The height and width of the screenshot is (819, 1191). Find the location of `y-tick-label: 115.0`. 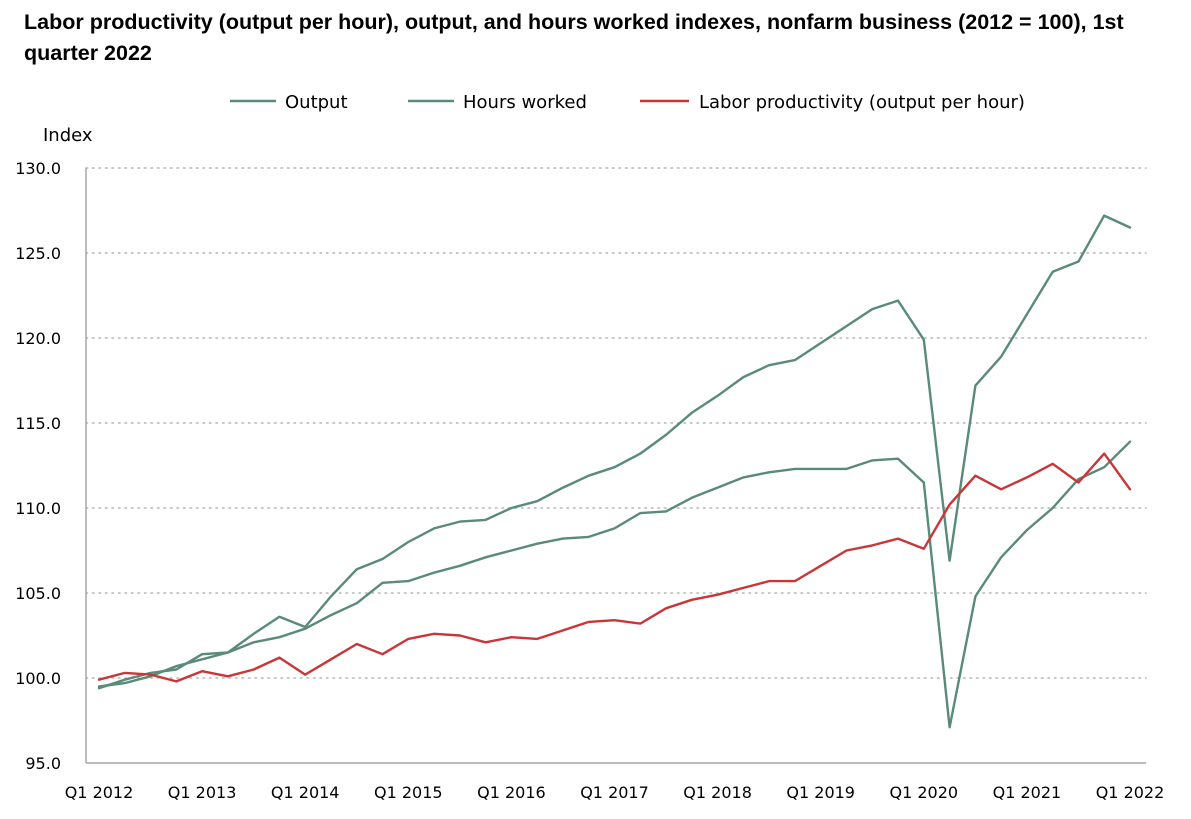

y-tick-label: 115.0 is located at coordinates (38, 423).